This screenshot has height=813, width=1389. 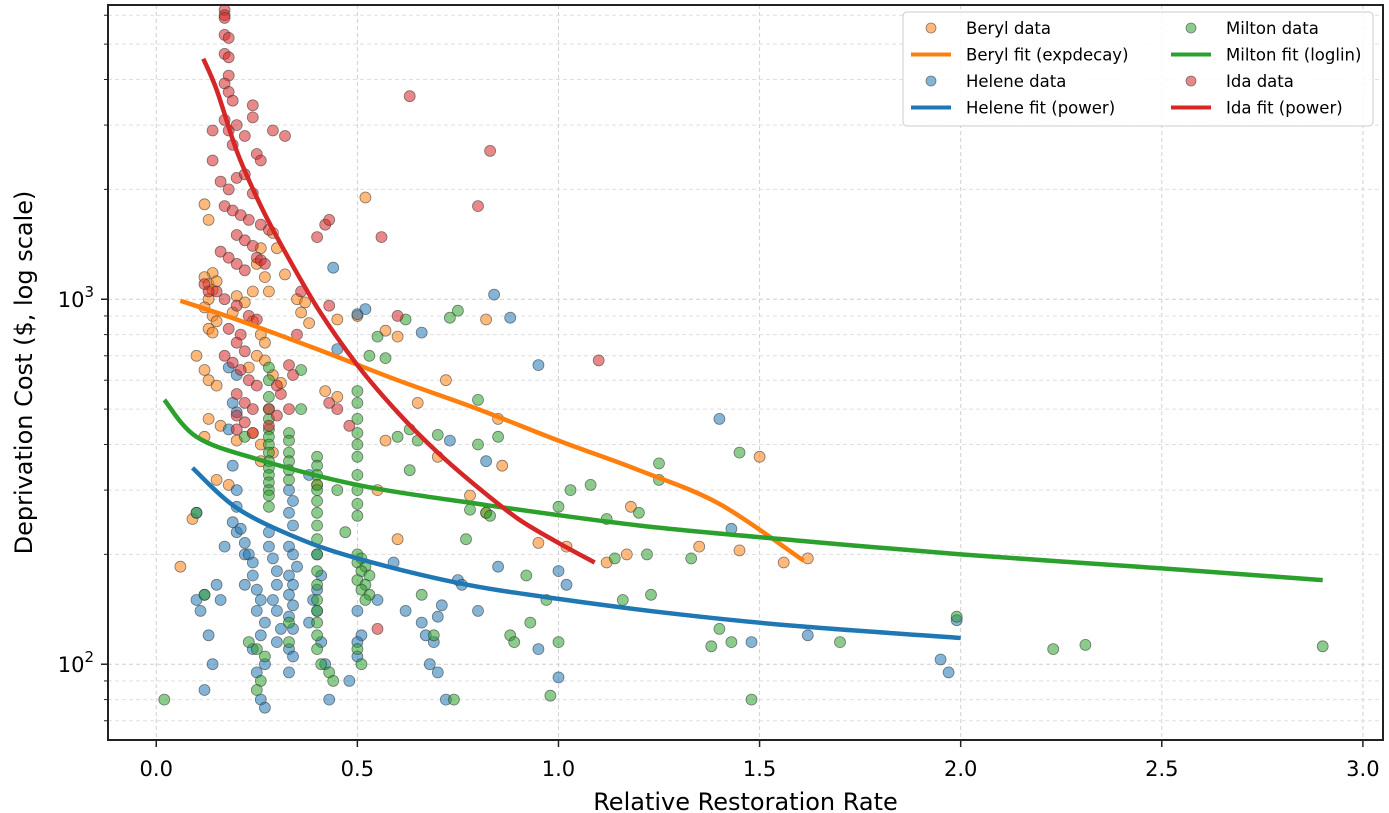 I want to click on x-tick-label: 3.0, so click(x=1362, y=769).